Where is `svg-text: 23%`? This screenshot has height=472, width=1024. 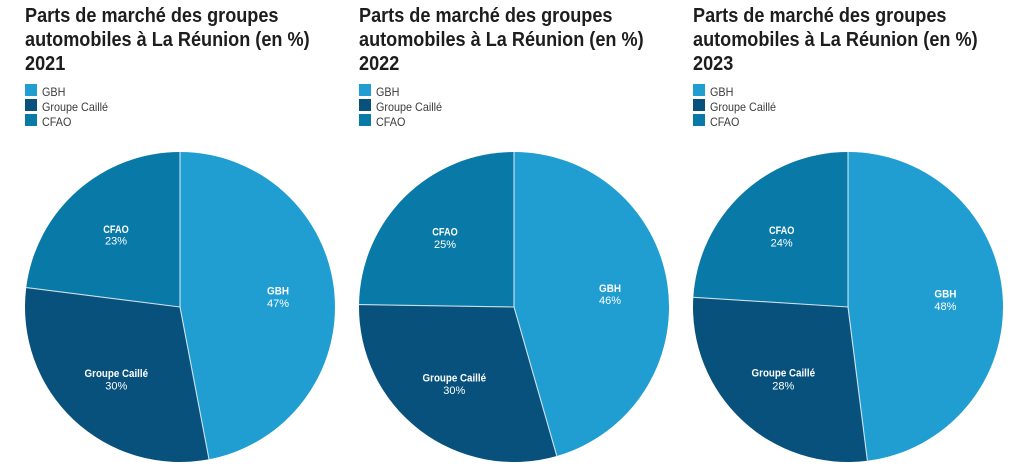 svg-text: 23% is located at coordinates (116, 242).